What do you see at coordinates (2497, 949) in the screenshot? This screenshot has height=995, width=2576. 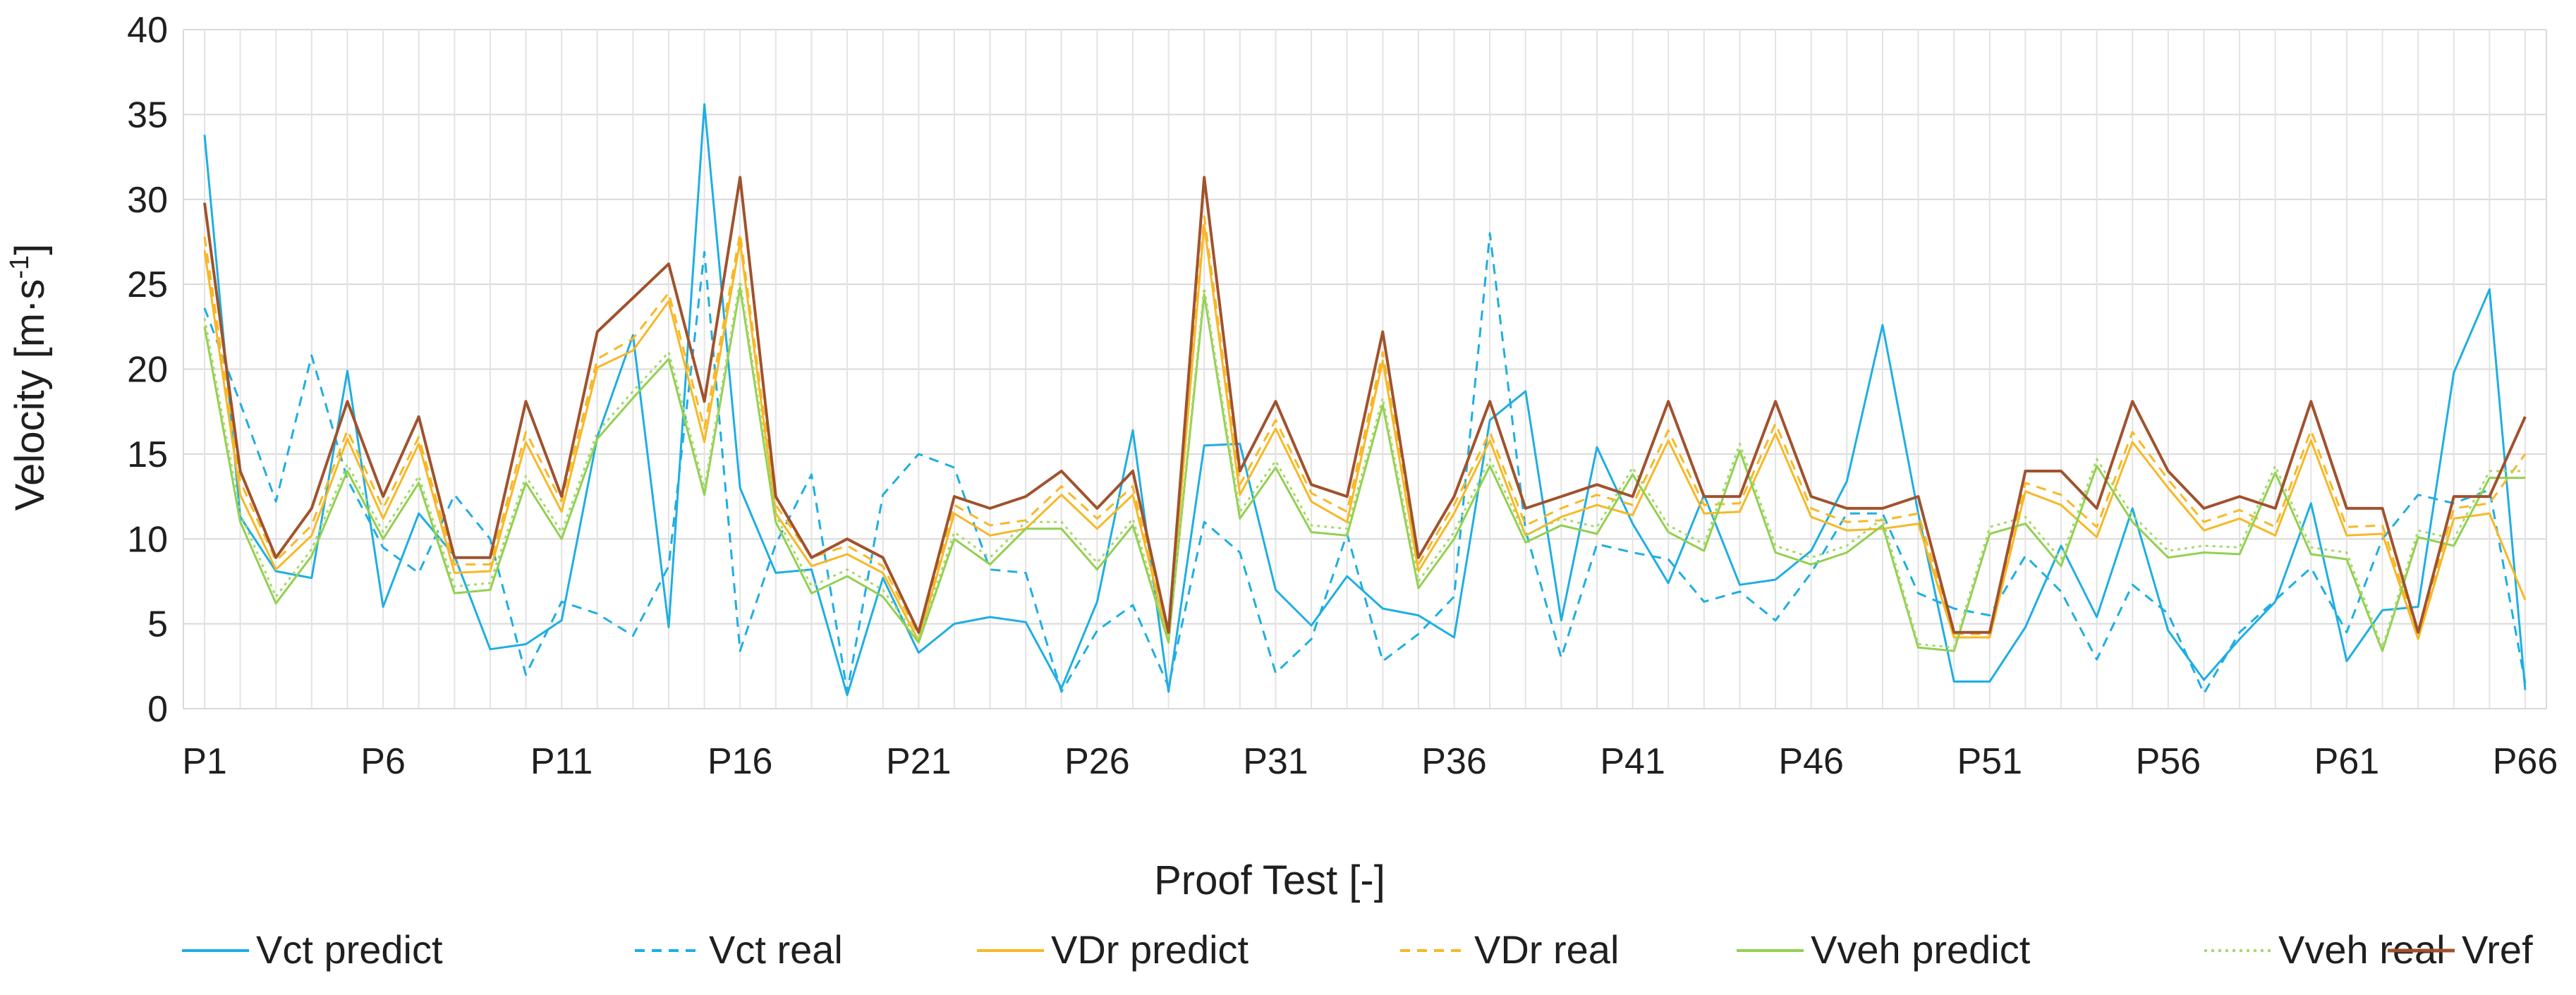 I see `legend-label: Vref` at bounding box center [2497, 949].